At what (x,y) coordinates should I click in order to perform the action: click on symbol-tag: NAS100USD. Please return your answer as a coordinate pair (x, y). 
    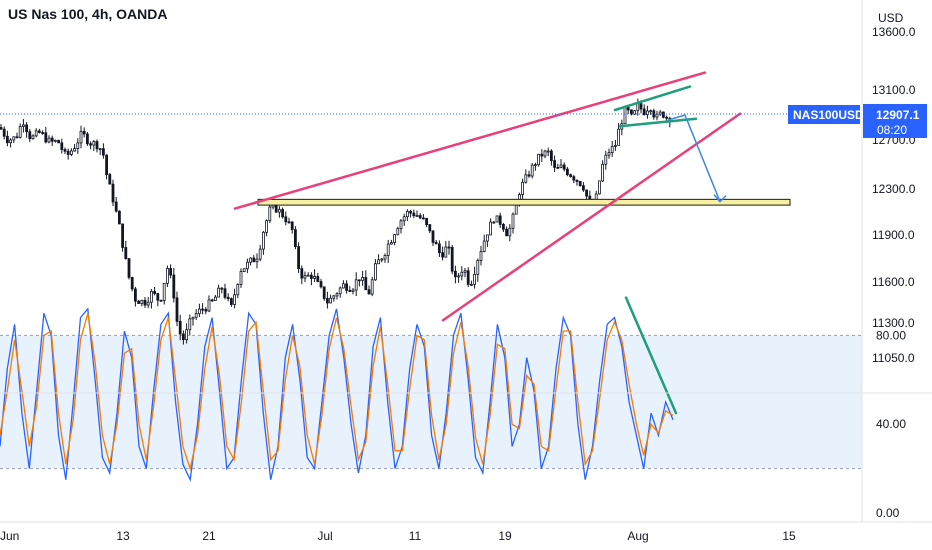
    Looking at the image, I should click on (826, 114).